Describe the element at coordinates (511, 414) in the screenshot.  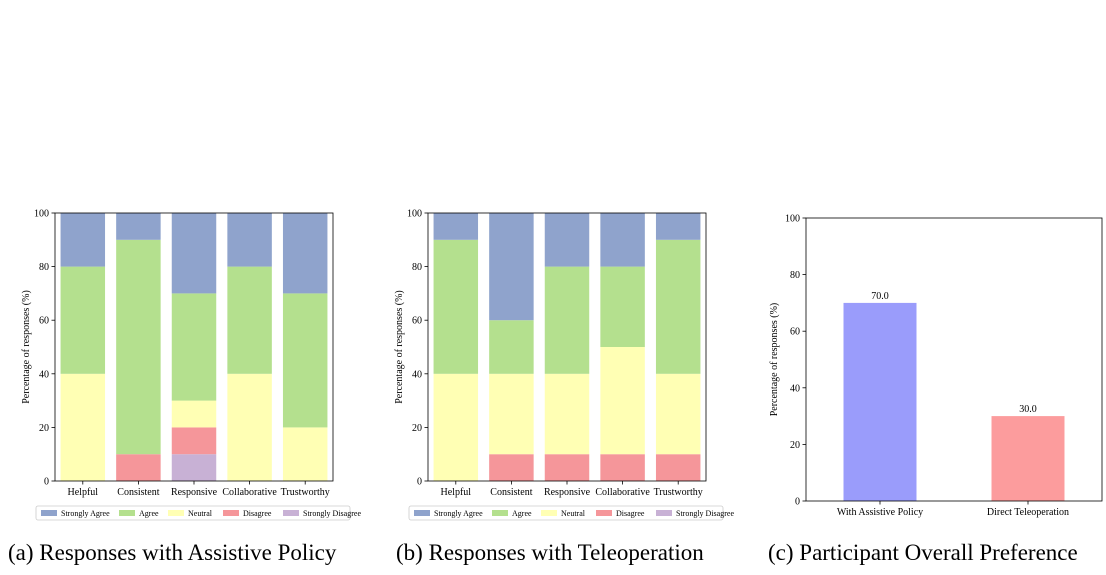
I see `bar-segment-consistent-neutral` at that location.